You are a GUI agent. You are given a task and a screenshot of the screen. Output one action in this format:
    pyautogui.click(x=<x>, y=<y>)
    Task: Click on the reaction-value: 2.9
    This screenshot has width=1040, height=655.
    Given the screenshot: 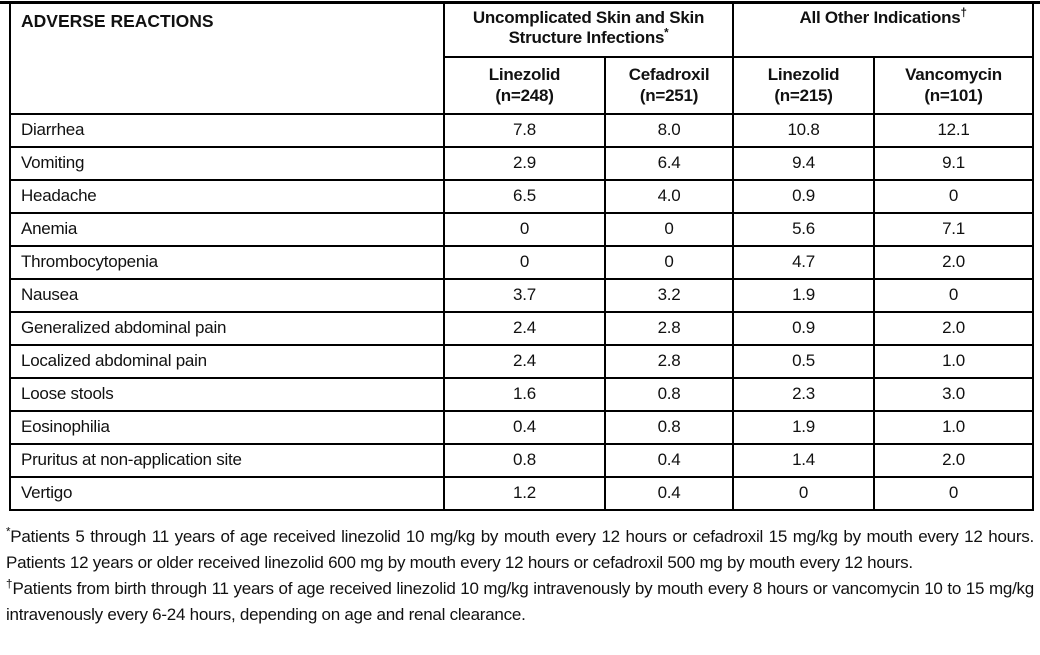 What is the action you would take?
    pyautogui.click(x=524, y=163)
    